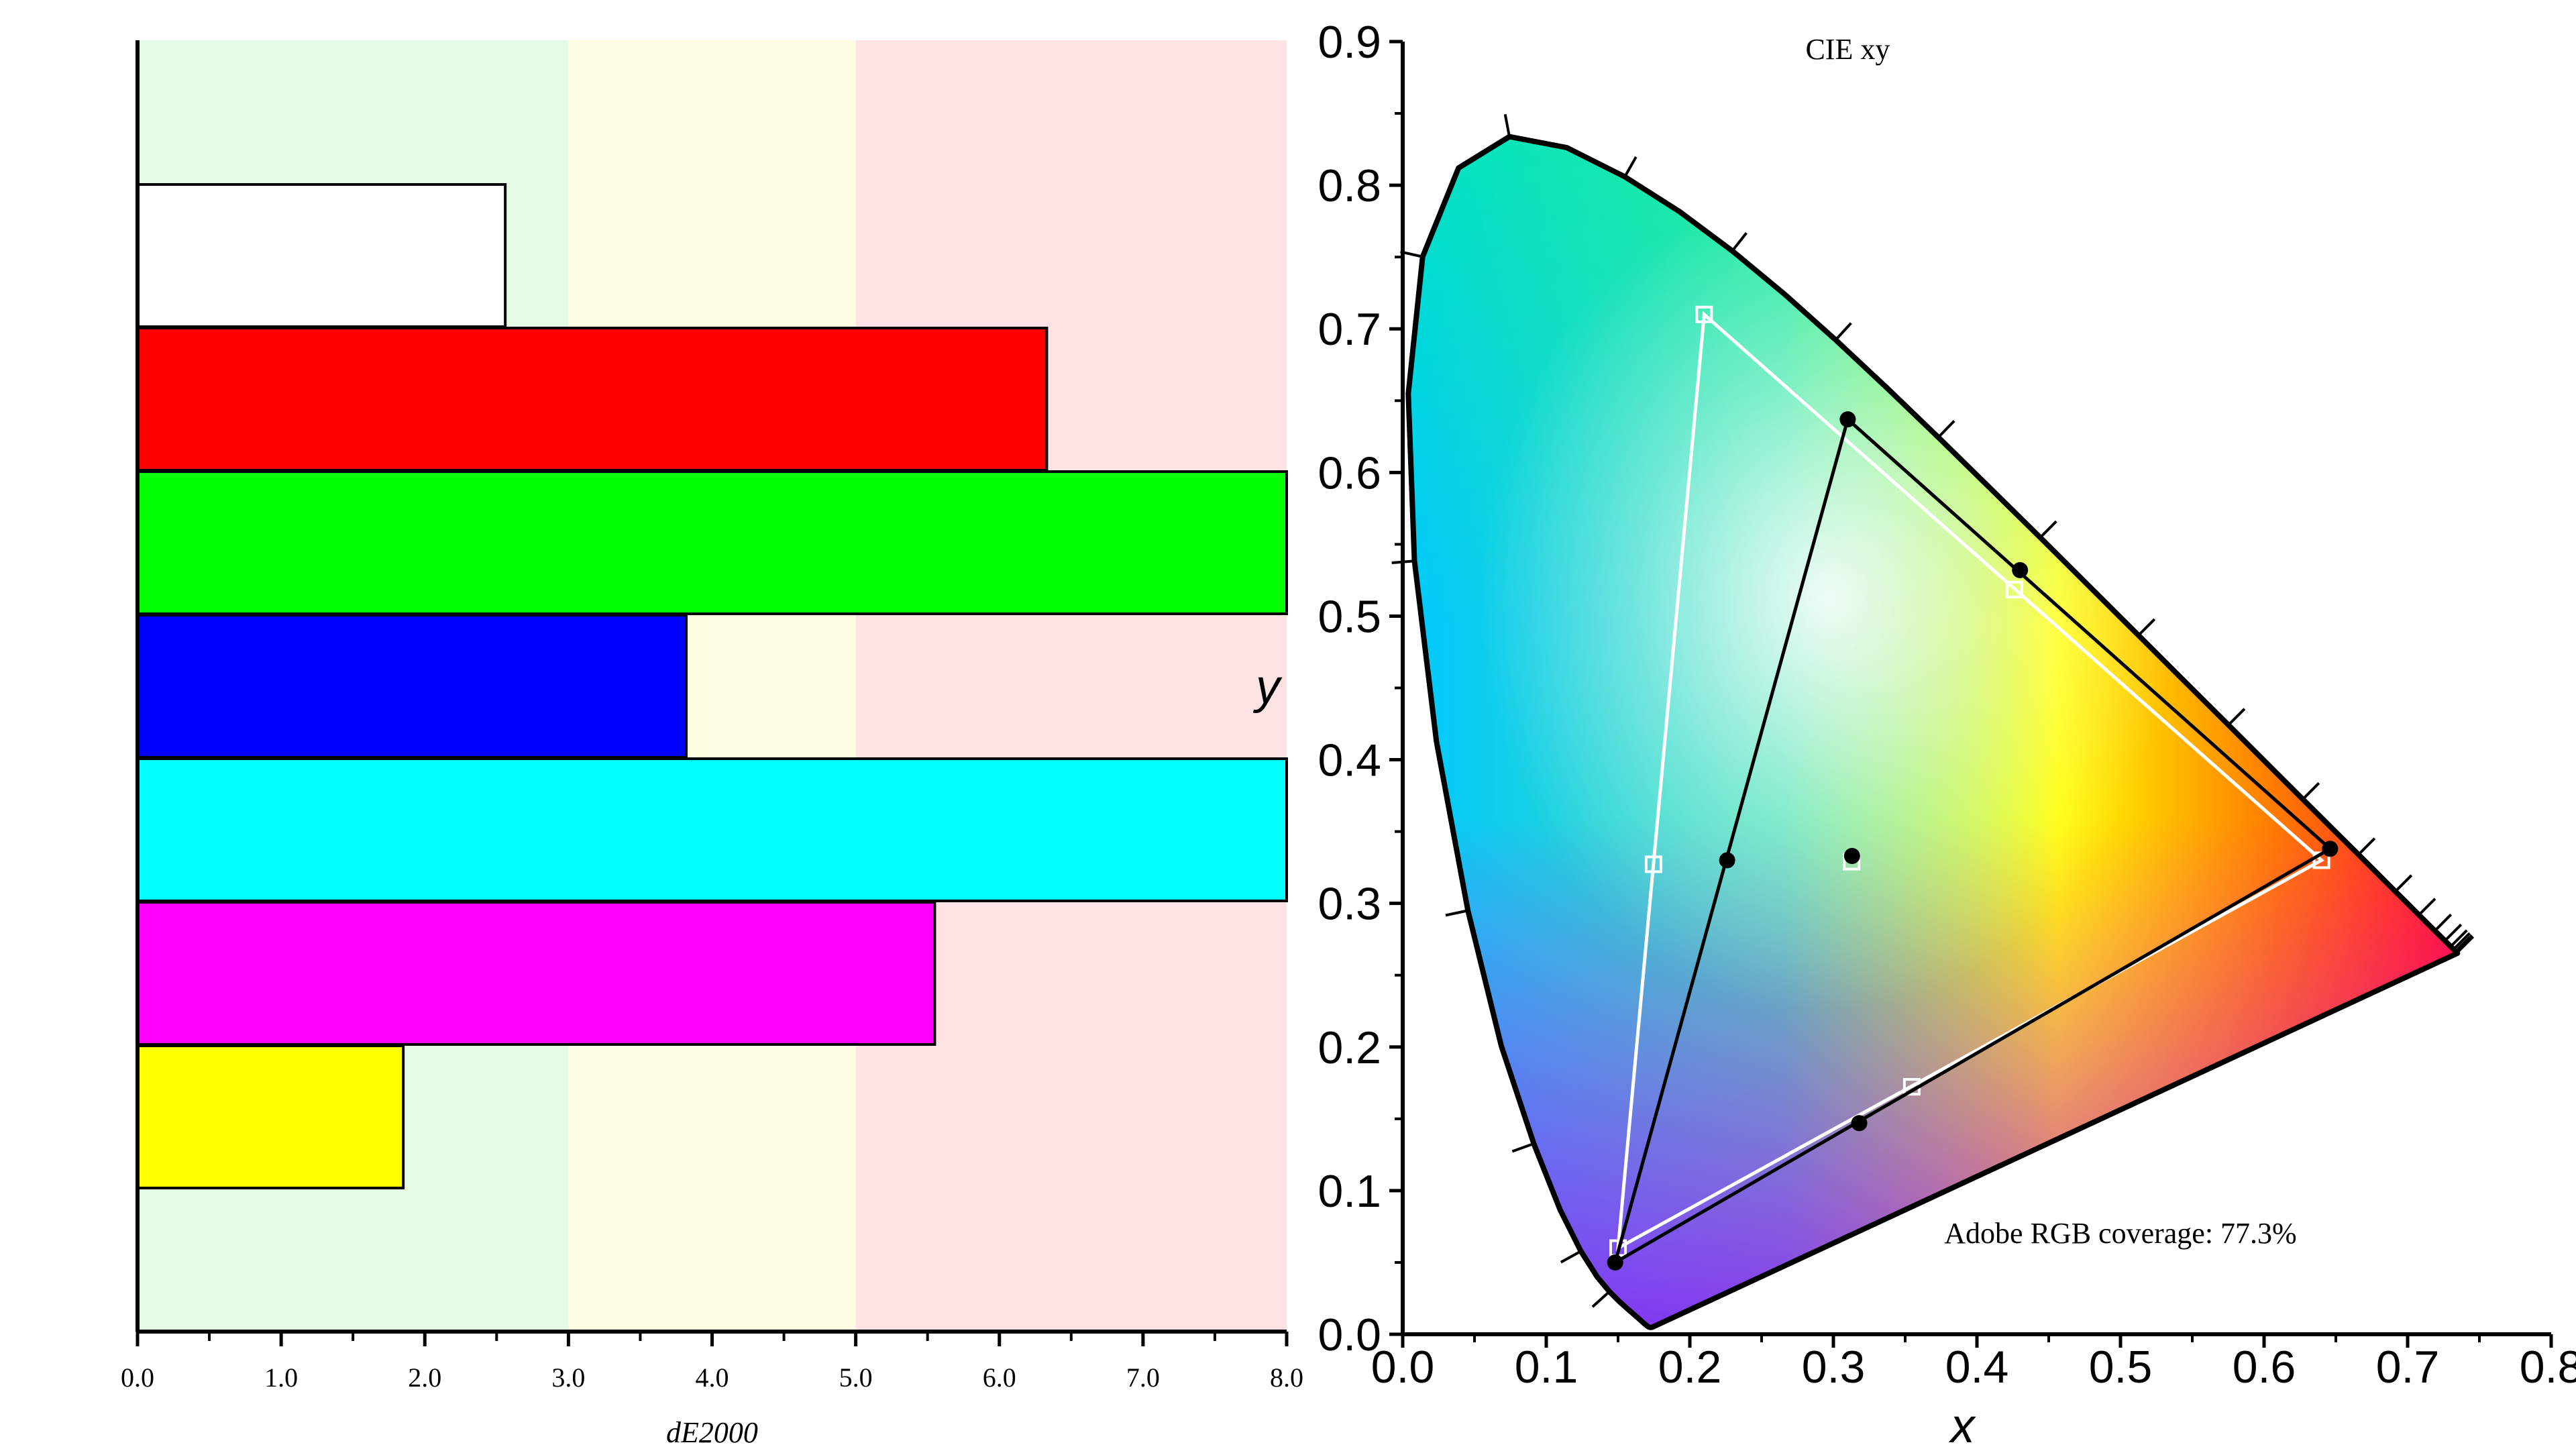  Describe the element at coordinates (1349, 617) in the screenshot. I see `cie-y-tick-label: 0.5` at that location.